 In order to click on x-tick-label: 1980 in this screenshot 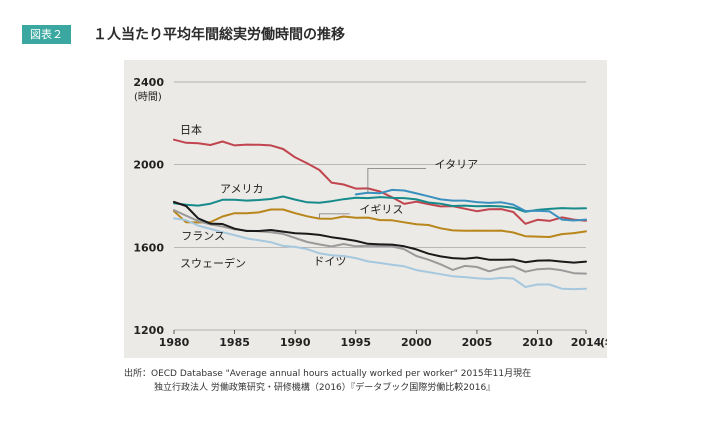, I will do `click(174, 342)`.